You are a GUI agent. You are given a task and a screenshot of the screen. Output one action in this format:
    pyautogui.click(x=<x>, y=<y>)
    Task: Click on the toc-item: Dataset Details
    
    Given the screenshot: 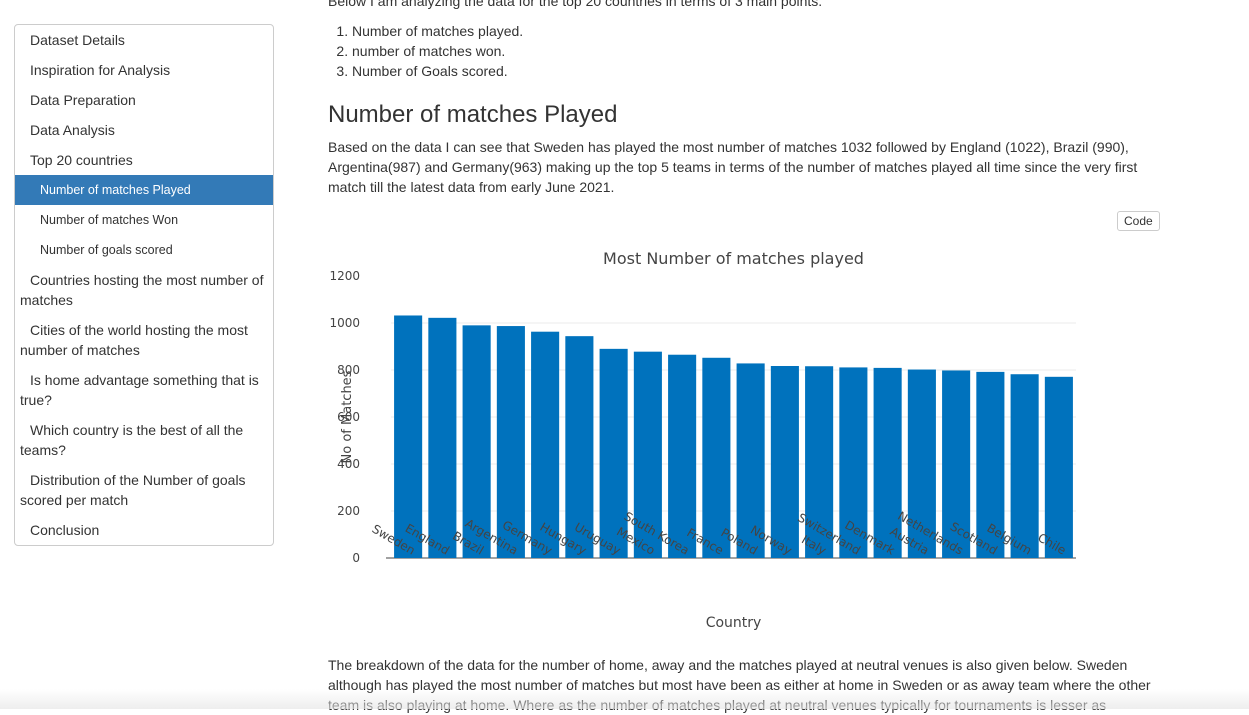 What is the action you would take?
    pyautogui.click(x=77, y=40)
    